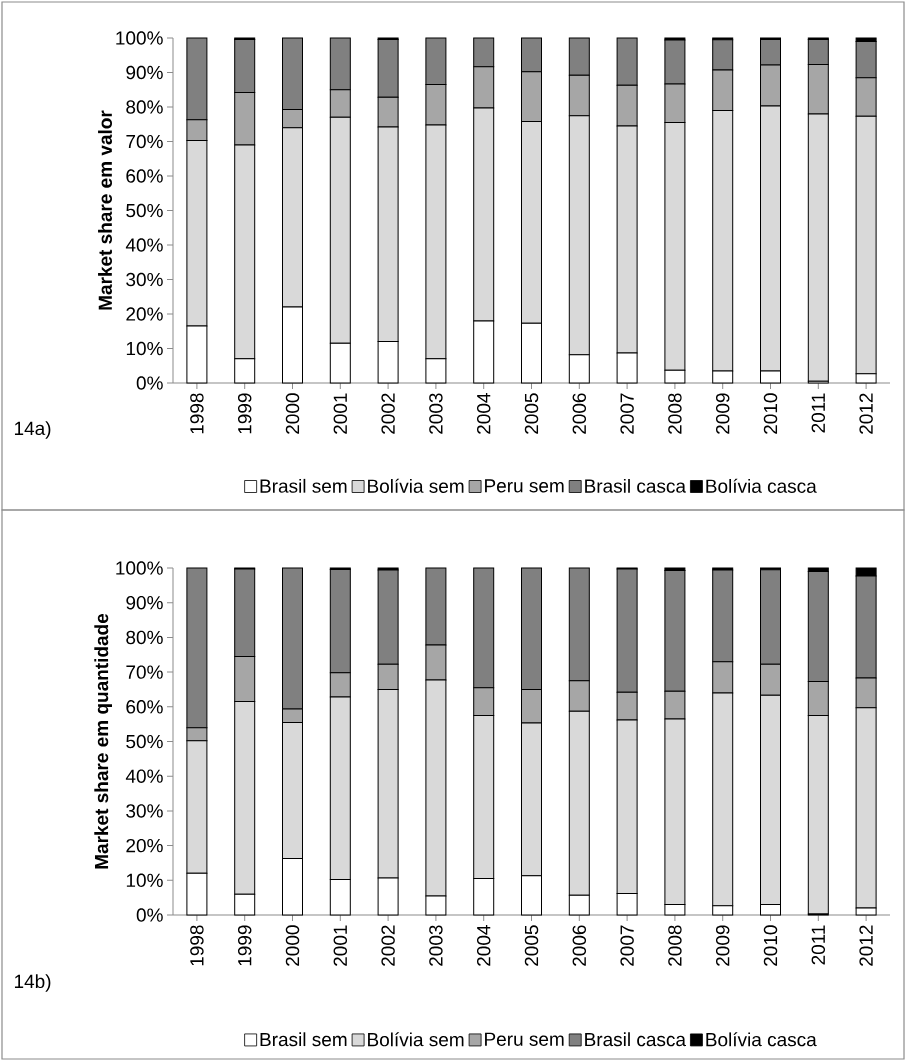  What do you see at coordinates (105, 210) in the screenshot?
I see `y-axis-title: Market share em valor` at bounding box center [105, 210].